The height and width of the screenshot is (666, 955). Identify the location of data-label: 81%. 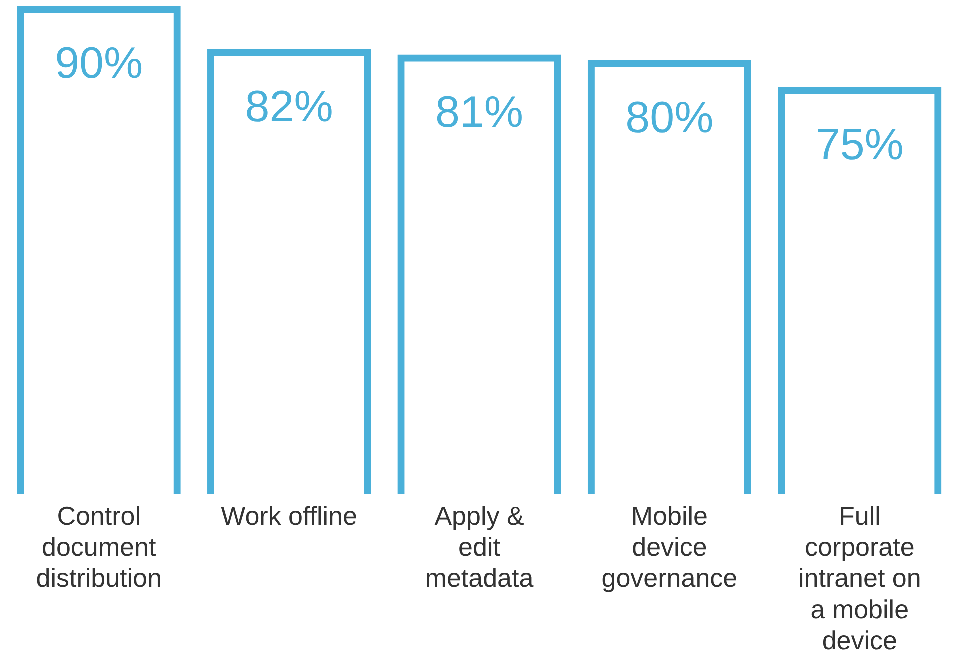
(479, 112).